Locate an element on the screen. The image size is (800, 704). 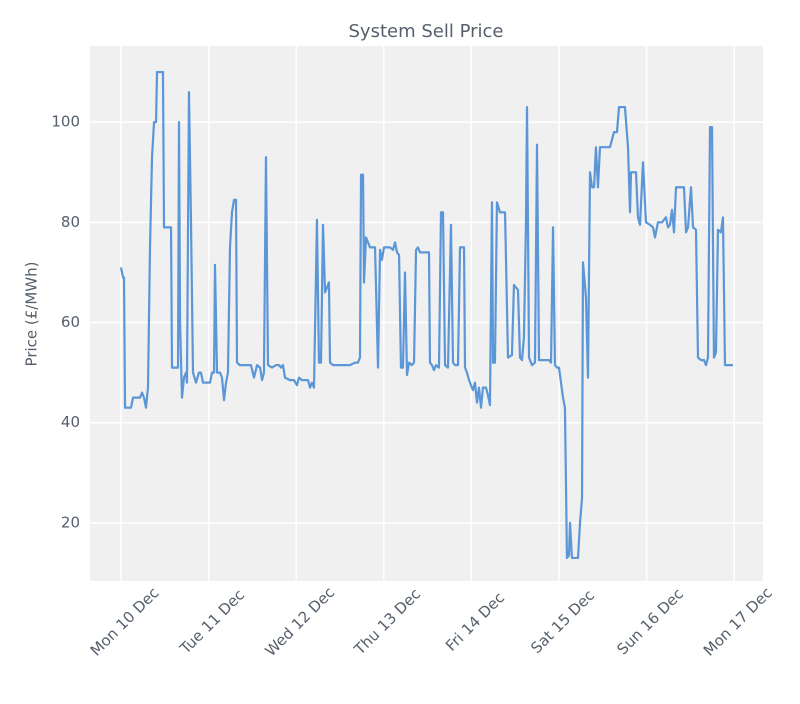
x-tick-label: Tue 11 Dec is located at coordinates (212, 622).